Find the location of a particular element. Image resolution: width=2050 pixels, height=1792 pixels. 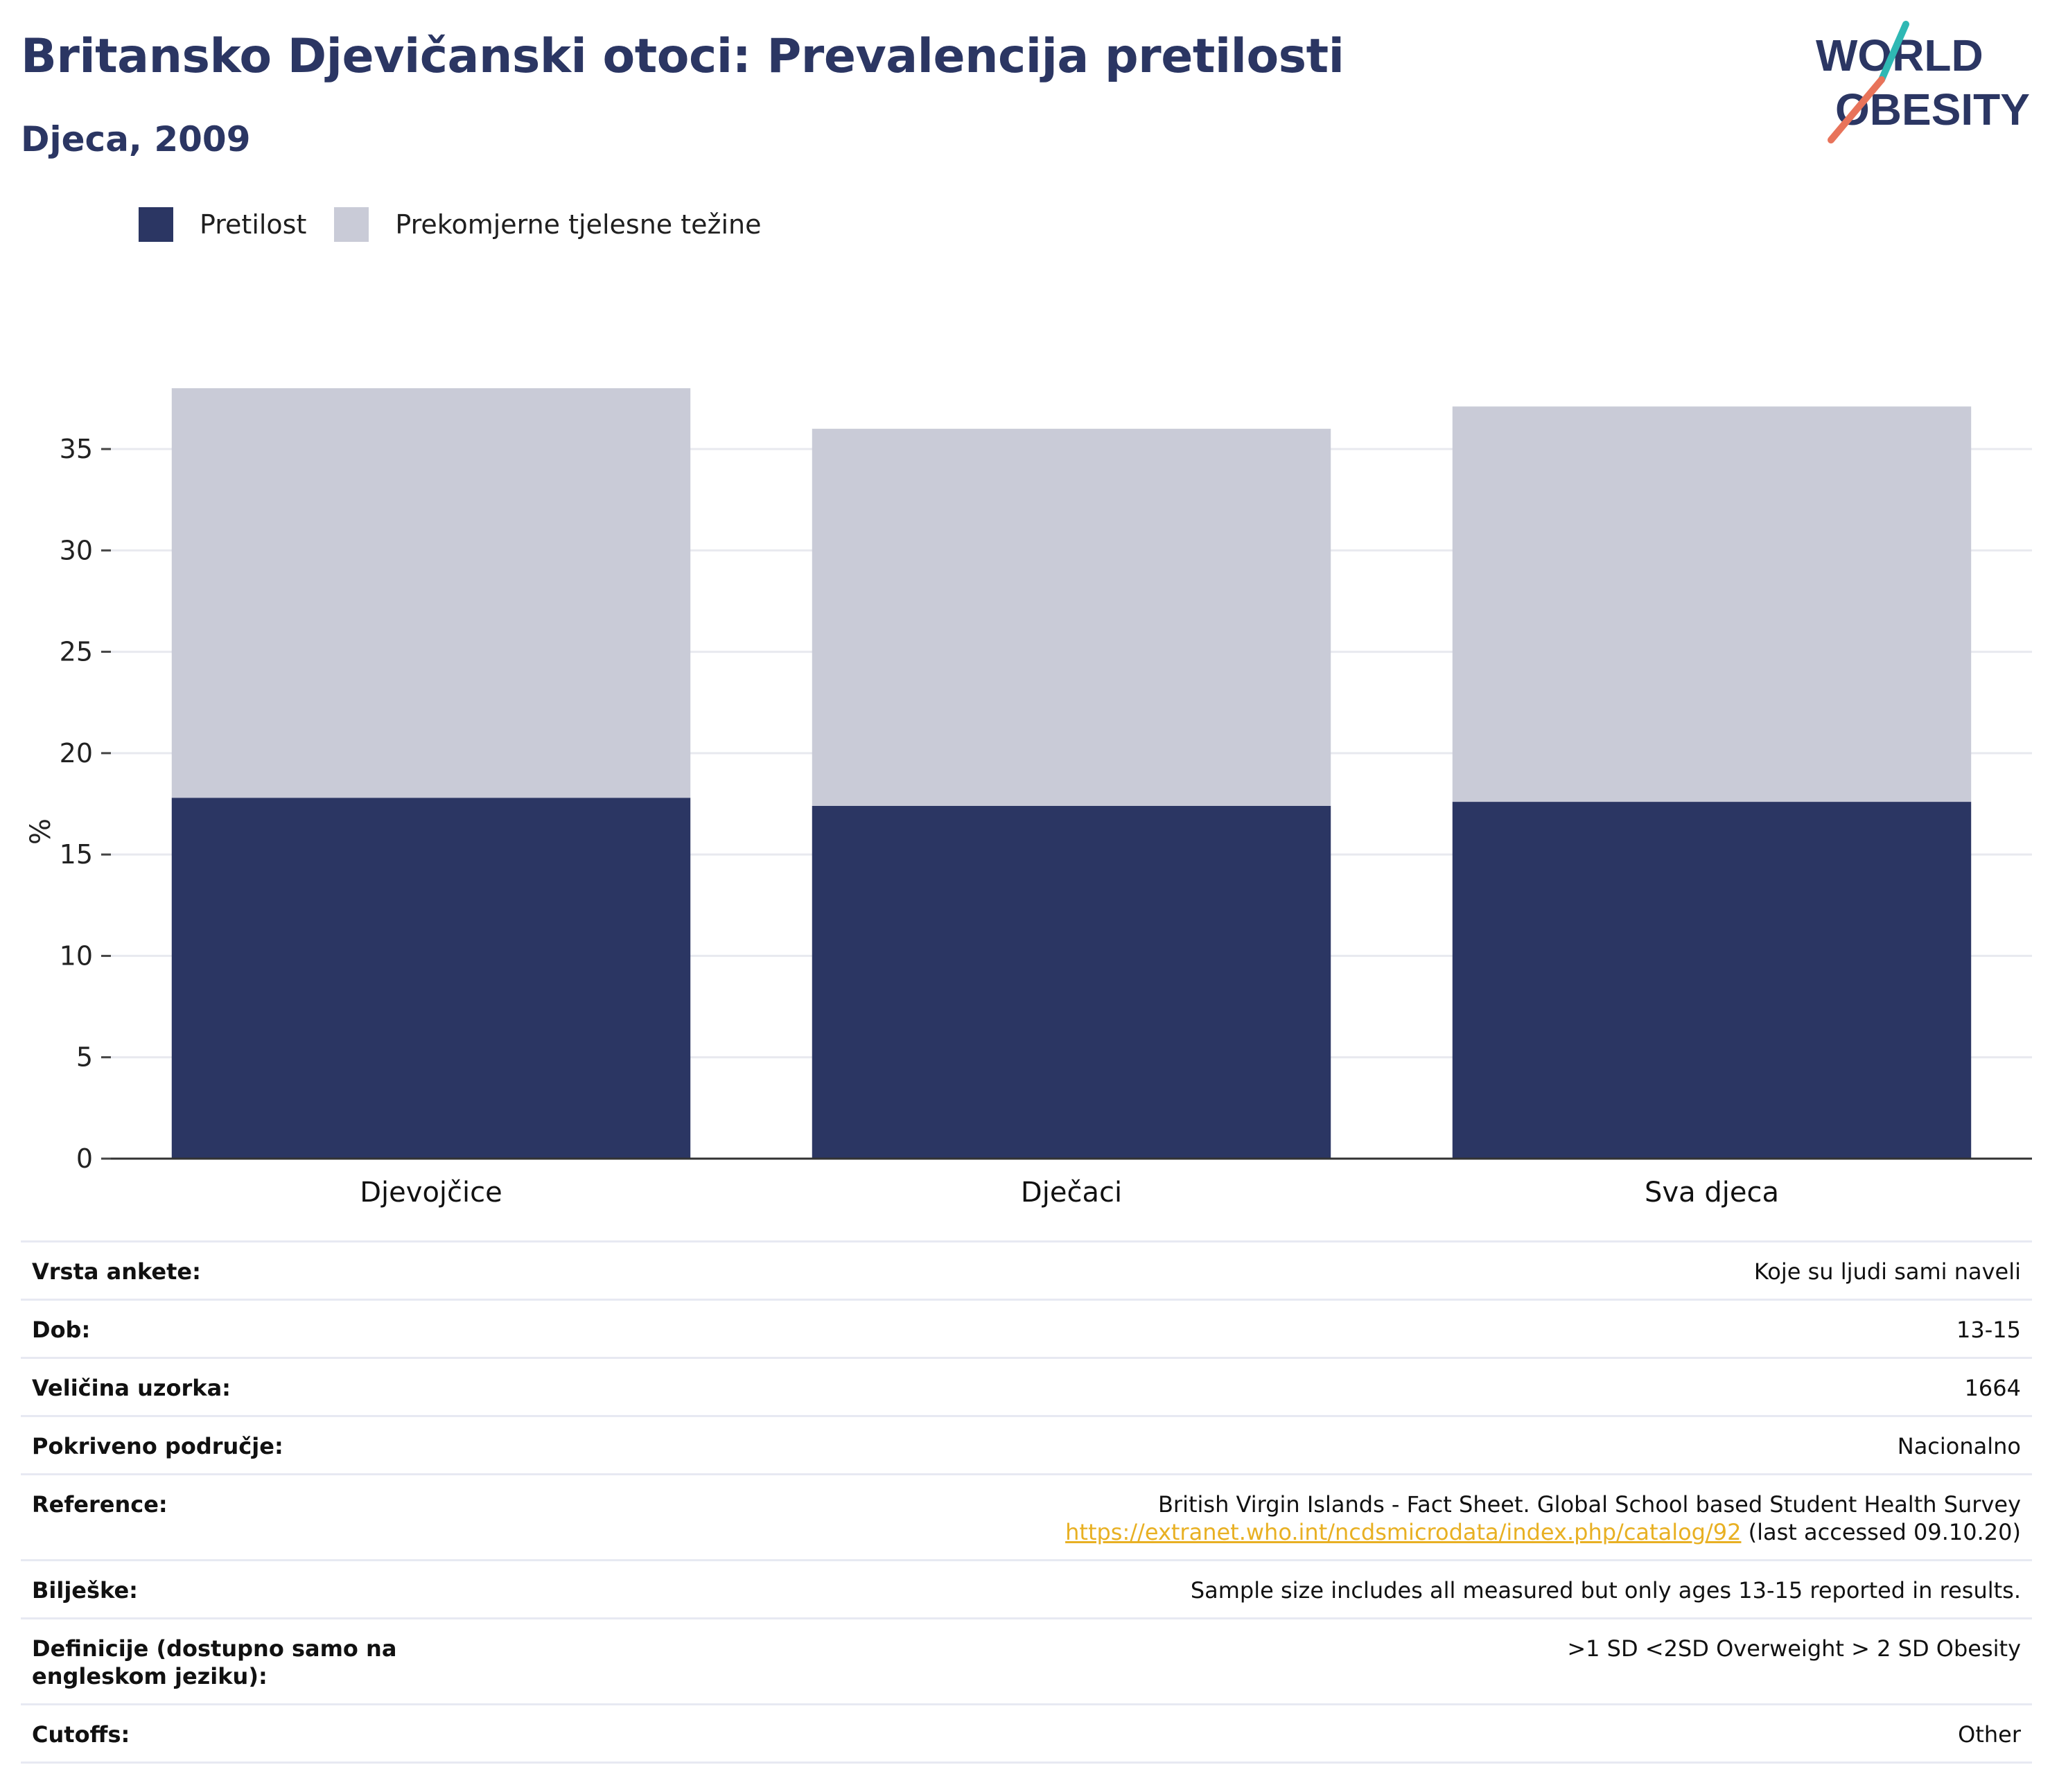

y-tick-label: 25 is located at coordinates (76, 652).